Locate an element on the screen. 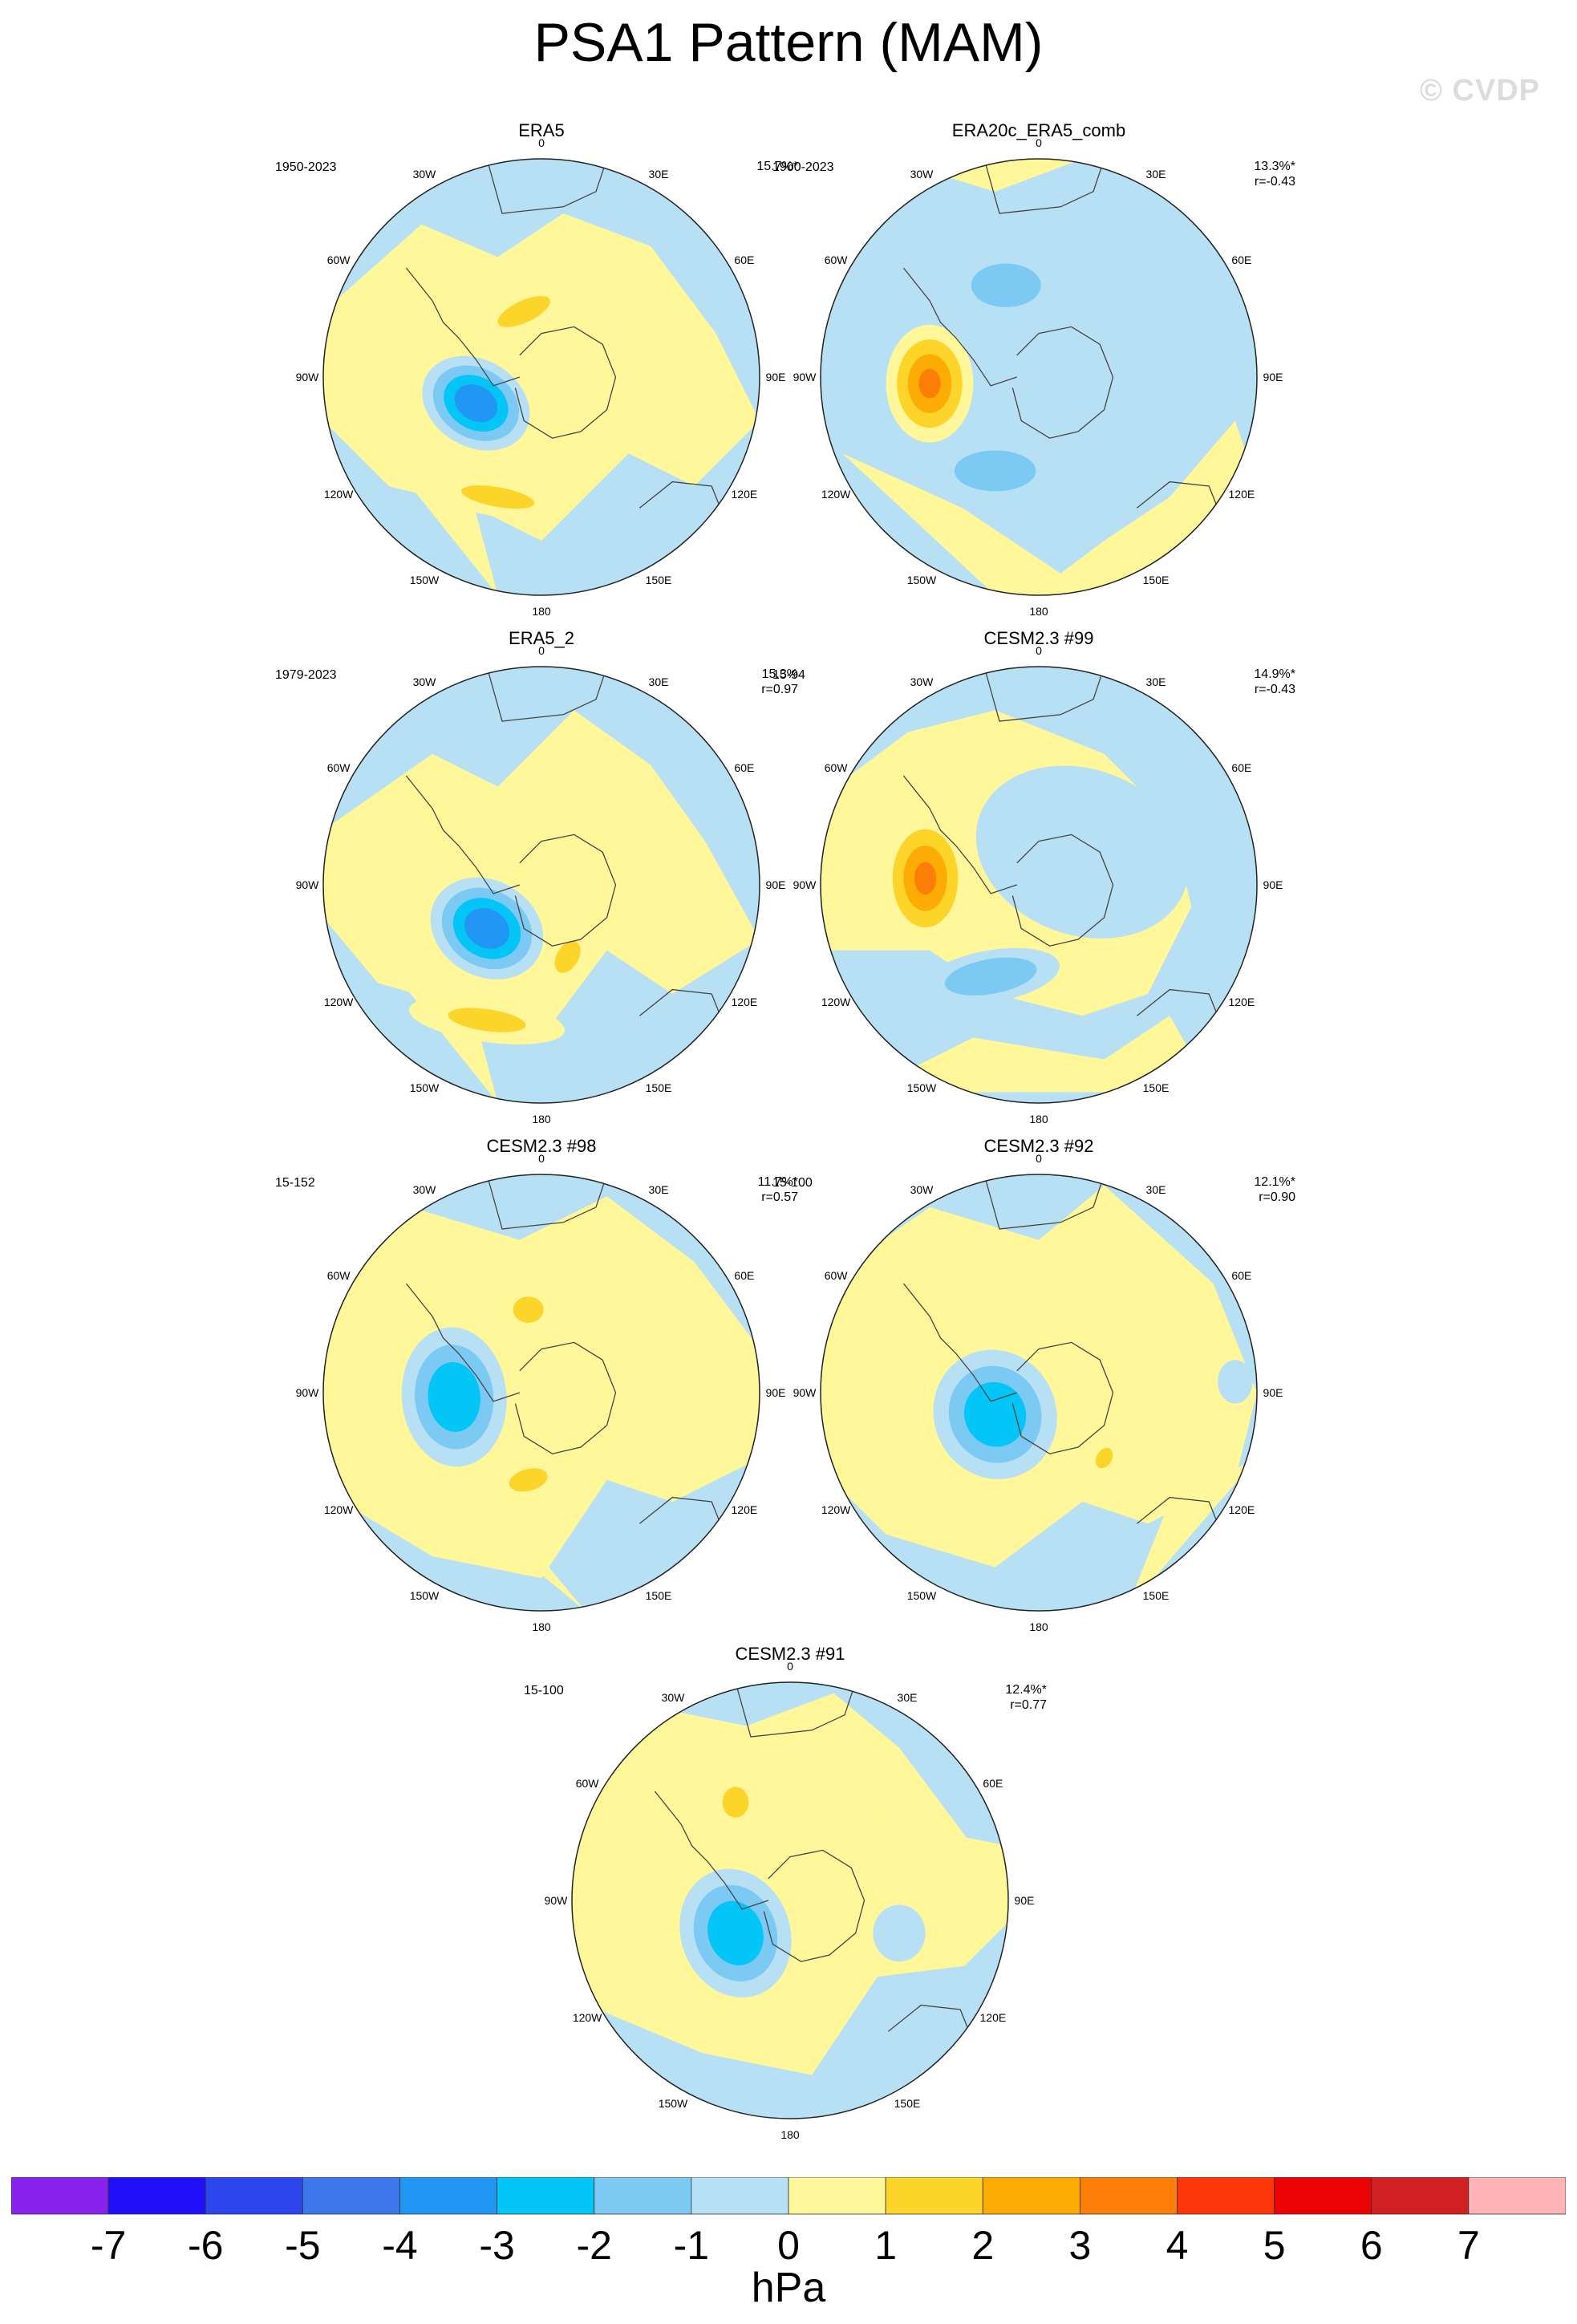 This screenshot has width=1577, height=2324. colorbar-tick-label: -7 is located at coordinates (108, 2245).